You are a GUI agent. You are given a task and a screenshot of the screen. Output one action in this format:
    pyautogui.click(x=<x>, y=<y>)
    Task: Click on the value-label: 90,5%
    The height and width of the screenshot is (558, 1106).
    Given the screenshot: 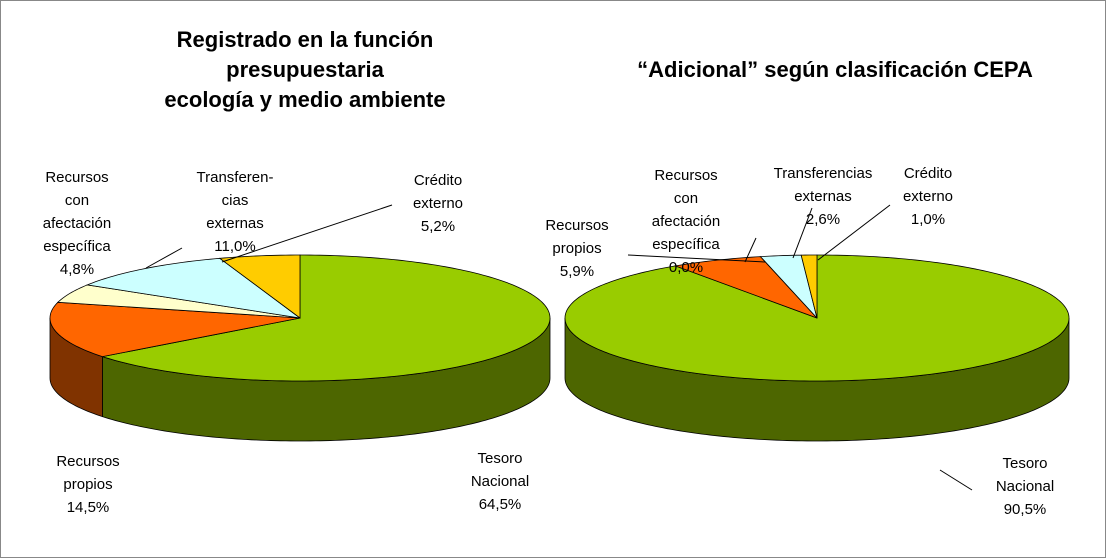 What is the action you would take?
    pyautogui.click(x=1025, y=509)
    